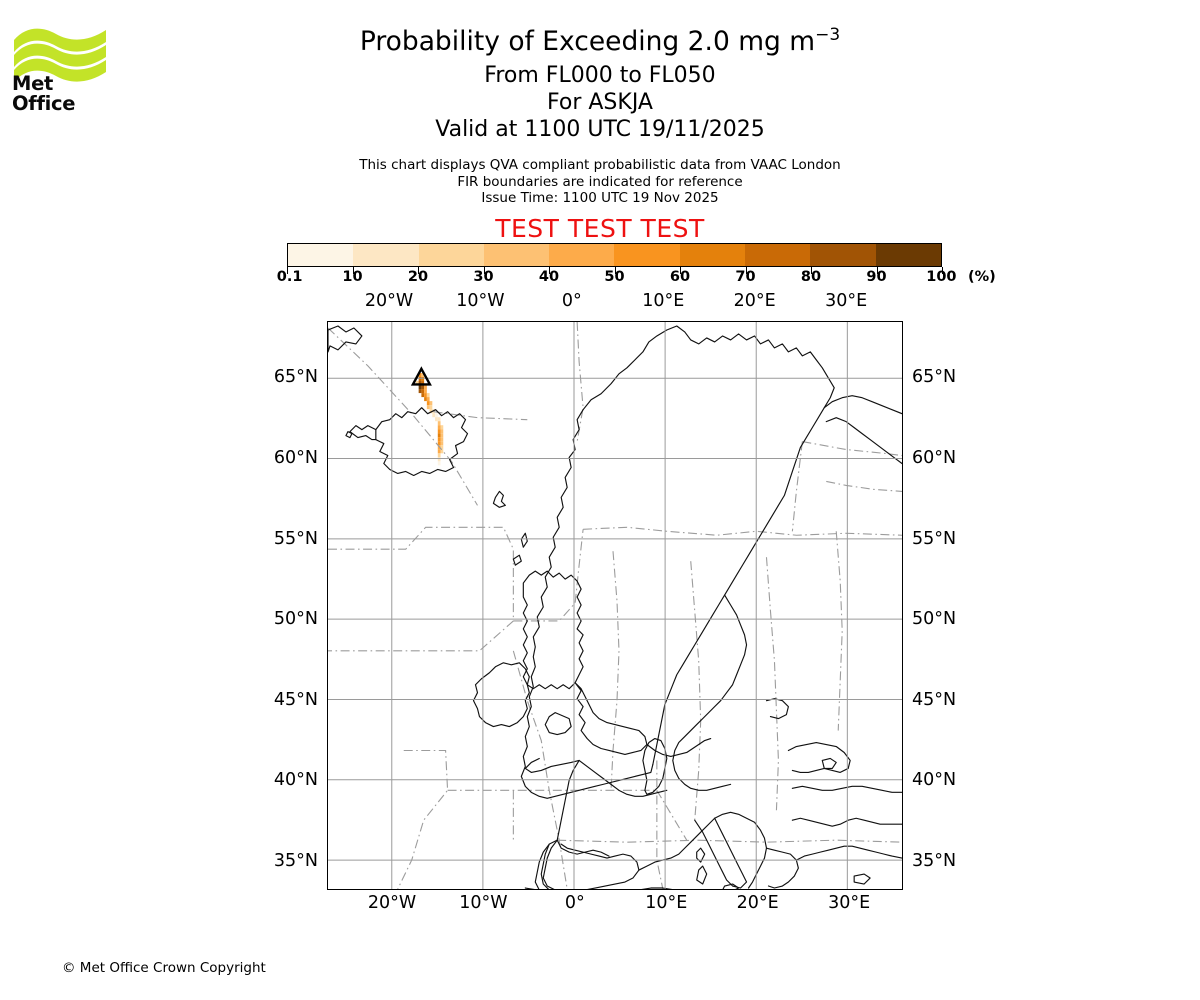 This screenshot has width=1200, height=1000. What do you see at coordinates (600, 129) in the screenshot?
I see `title-valid-time: Valid at 1100 UTC 19/11/2025` at bounding box center [600, 129].